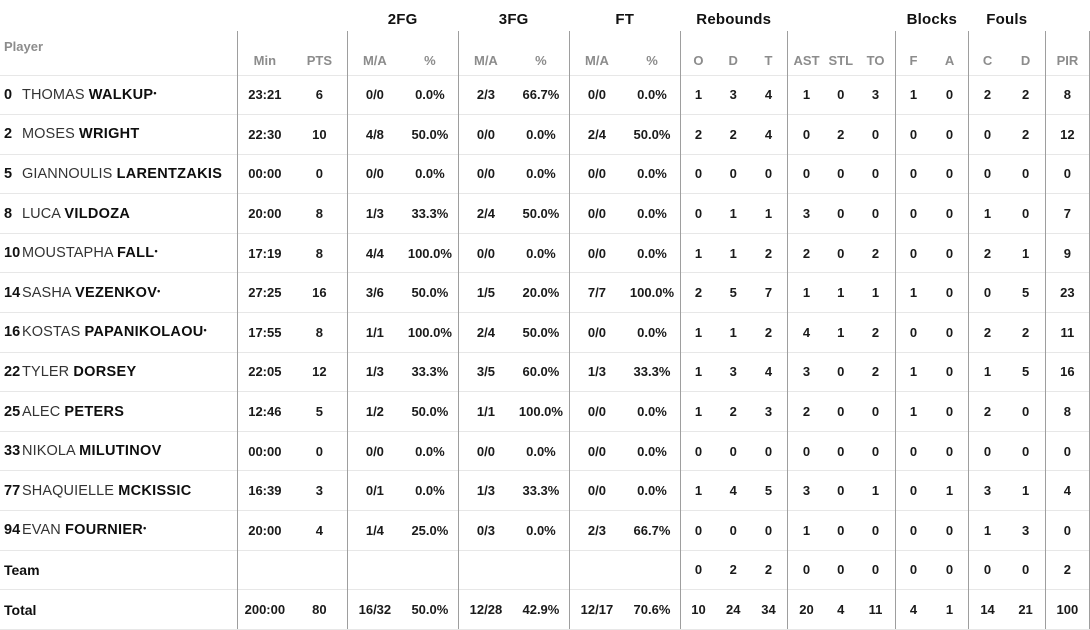 The width and height of the screenshot is (1090, 630). What do you see at coordinates (1026, 292) in the screenshot?
I see `stat-cell: 5` at bounding box center [1026, 292].